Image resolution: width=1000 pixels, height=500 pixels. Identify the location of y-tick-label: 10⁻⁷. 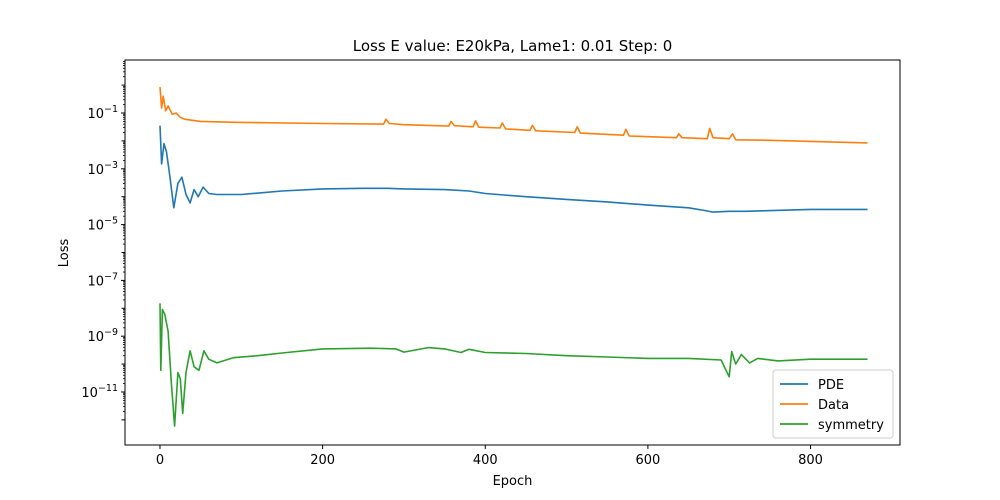
(102, 280).